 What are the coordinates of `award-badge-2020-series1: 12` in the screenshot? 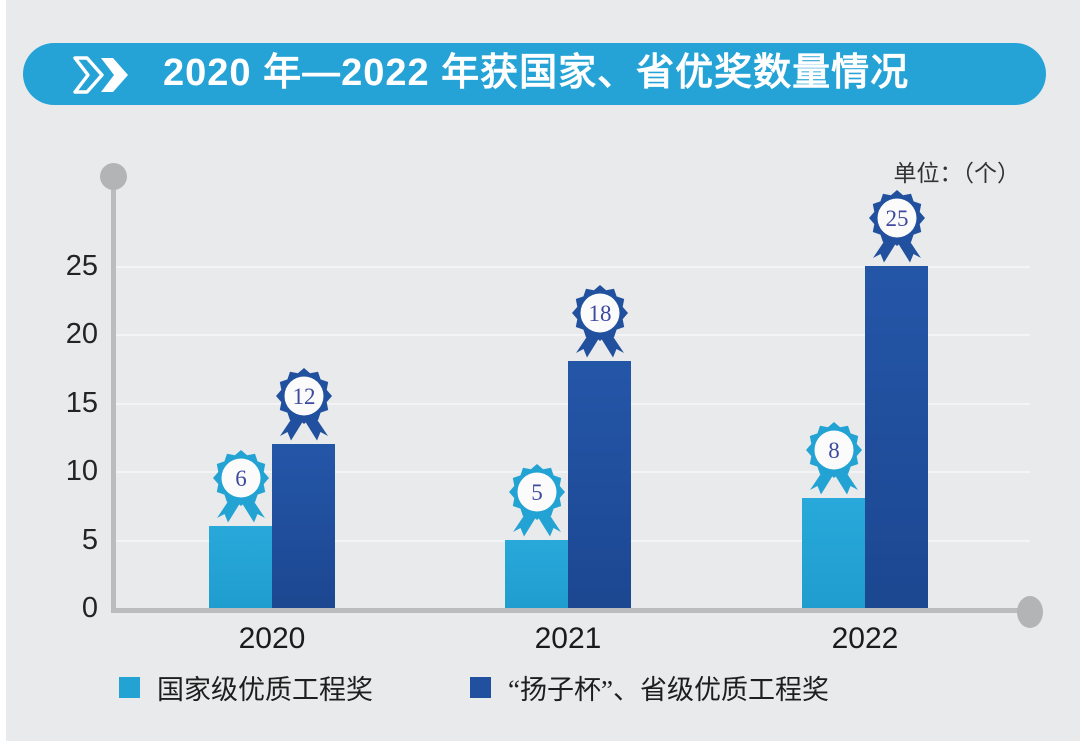 It's located at (304, 406).